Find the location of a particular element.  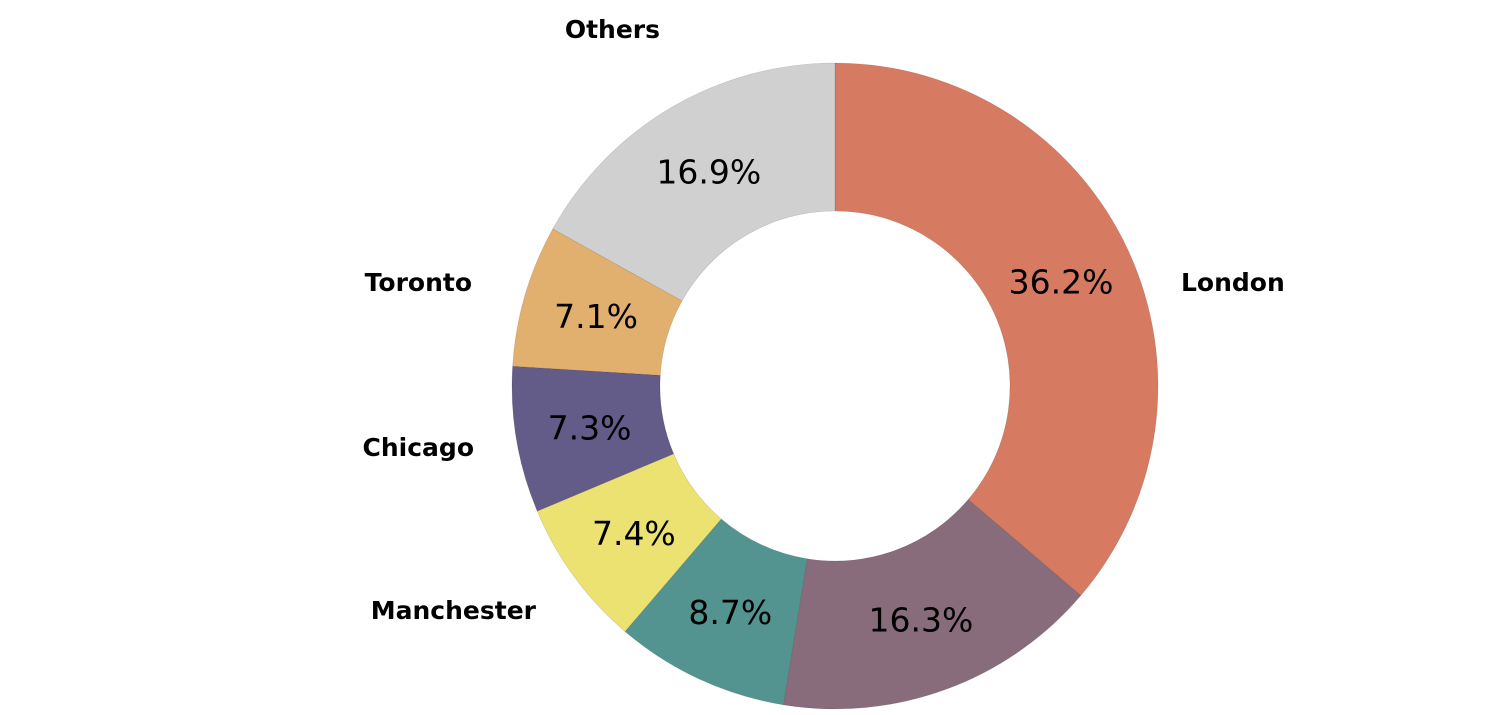

slice-percent-label: 16.9% is located at coordinates (708, 171).